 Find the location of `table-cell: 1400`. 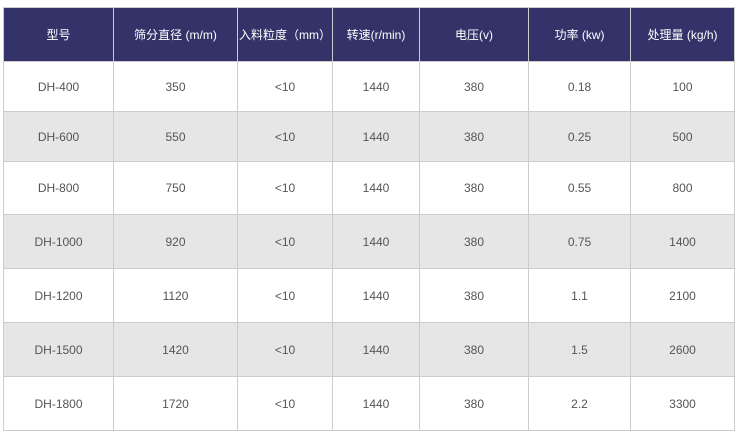

table-cell: 1400 is located at coordinates (682, 241).